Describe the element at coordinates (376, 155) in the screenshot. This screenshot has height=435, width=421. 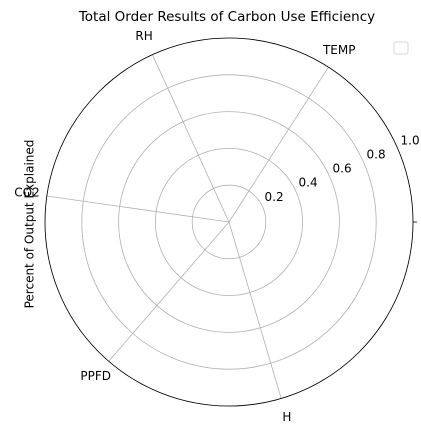
I see `r-tick-label: 0.8` at that location.